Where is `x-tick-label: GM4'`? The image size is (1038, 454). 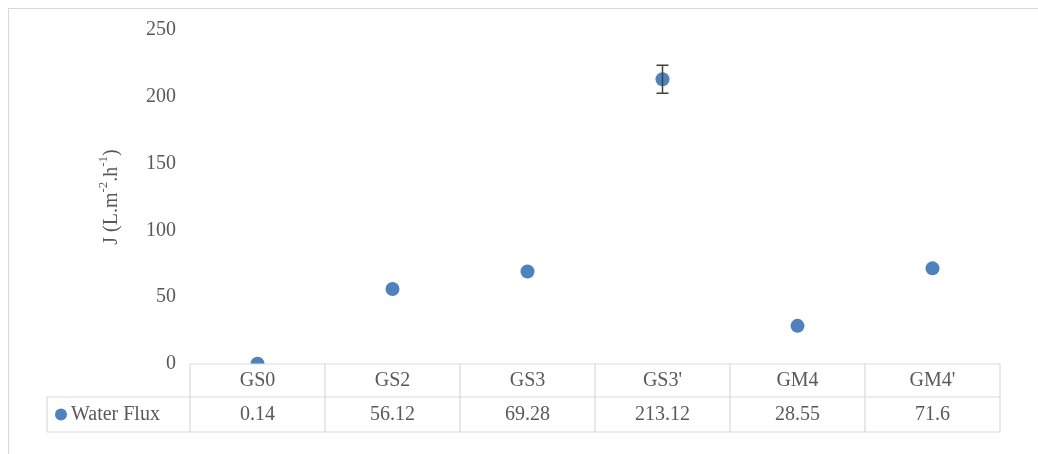 x-tick-label: GM4' is located at coordinates (932, 378).